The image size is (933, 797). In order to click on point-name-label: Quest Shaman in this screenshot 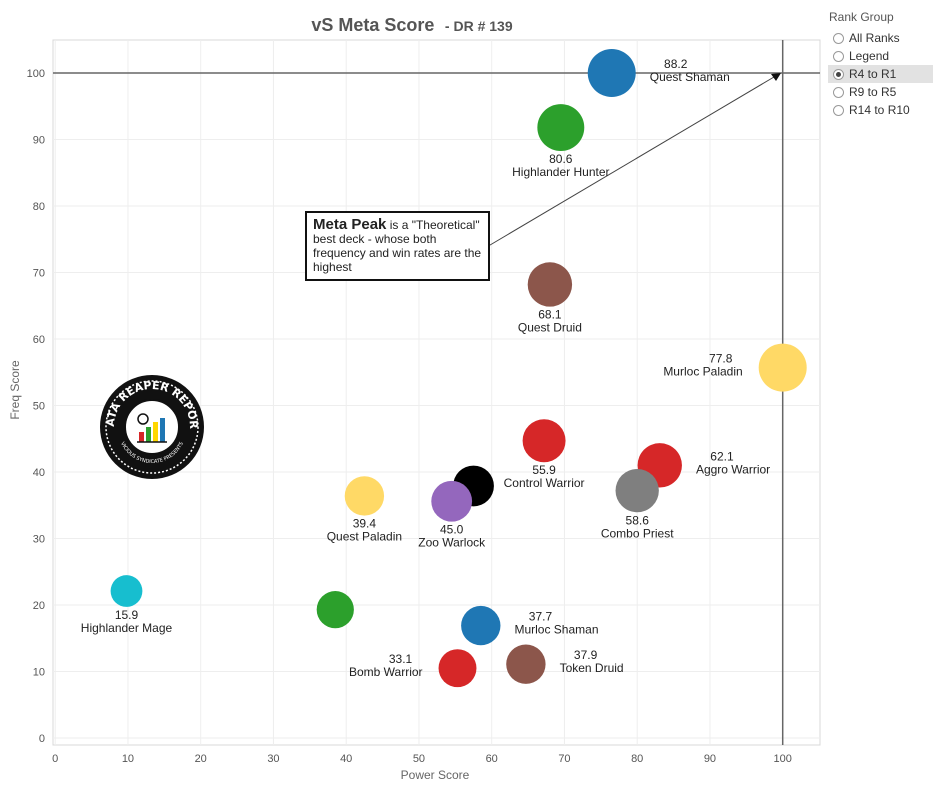, I will do `click(690, 77)`.